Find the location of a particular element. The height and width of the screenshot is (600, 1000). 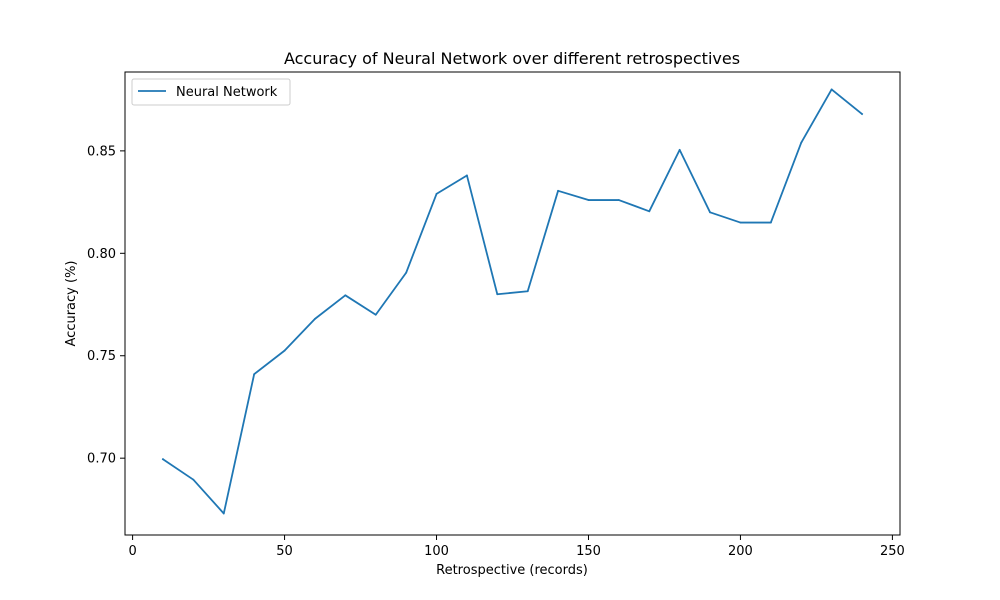

x-axis-label: Retrospective (records) is located at coordinates (512, 570).